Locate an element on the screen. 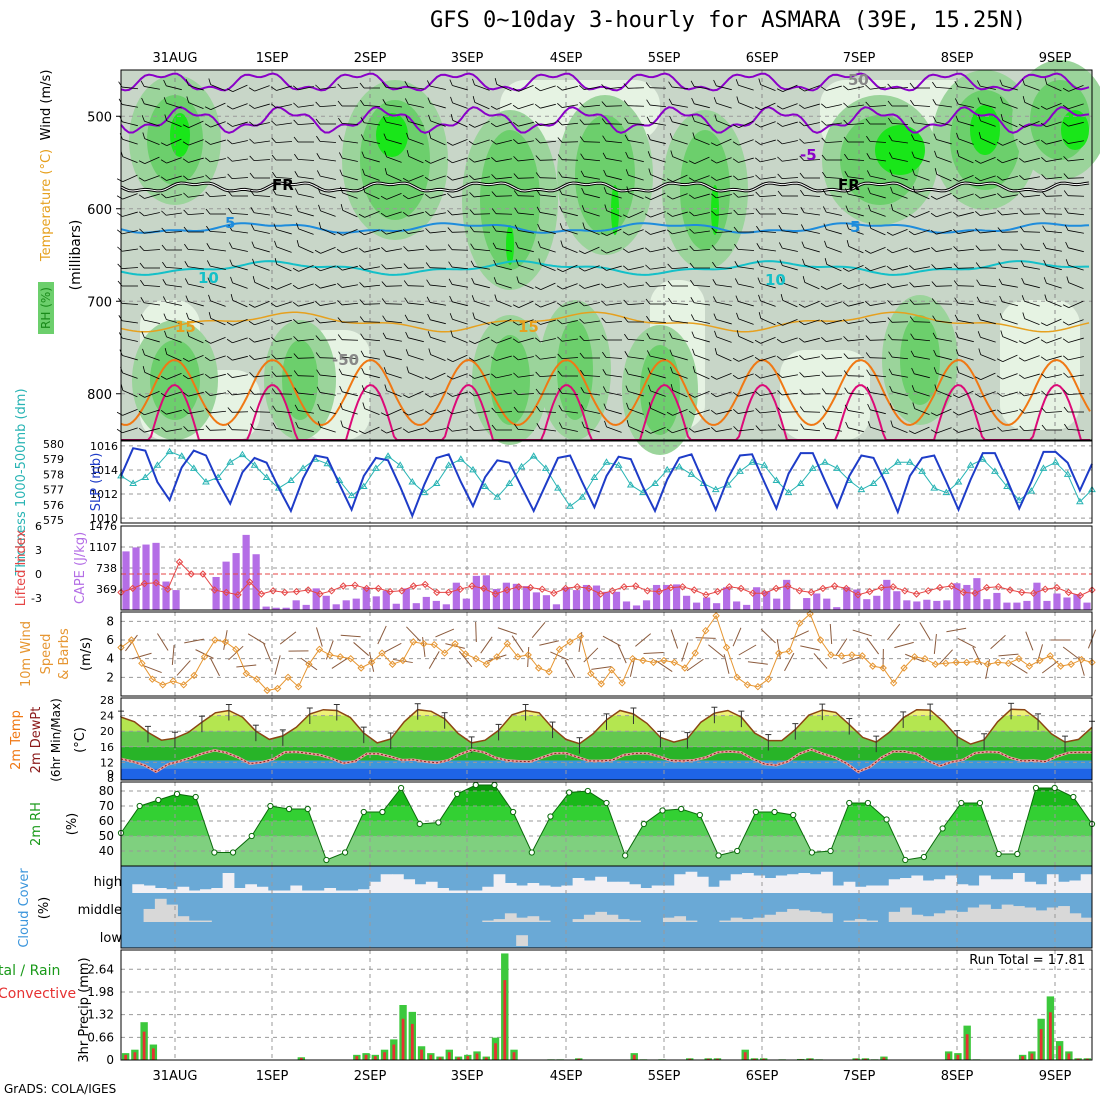  thickness-point is located at coordinates (1019, 499).